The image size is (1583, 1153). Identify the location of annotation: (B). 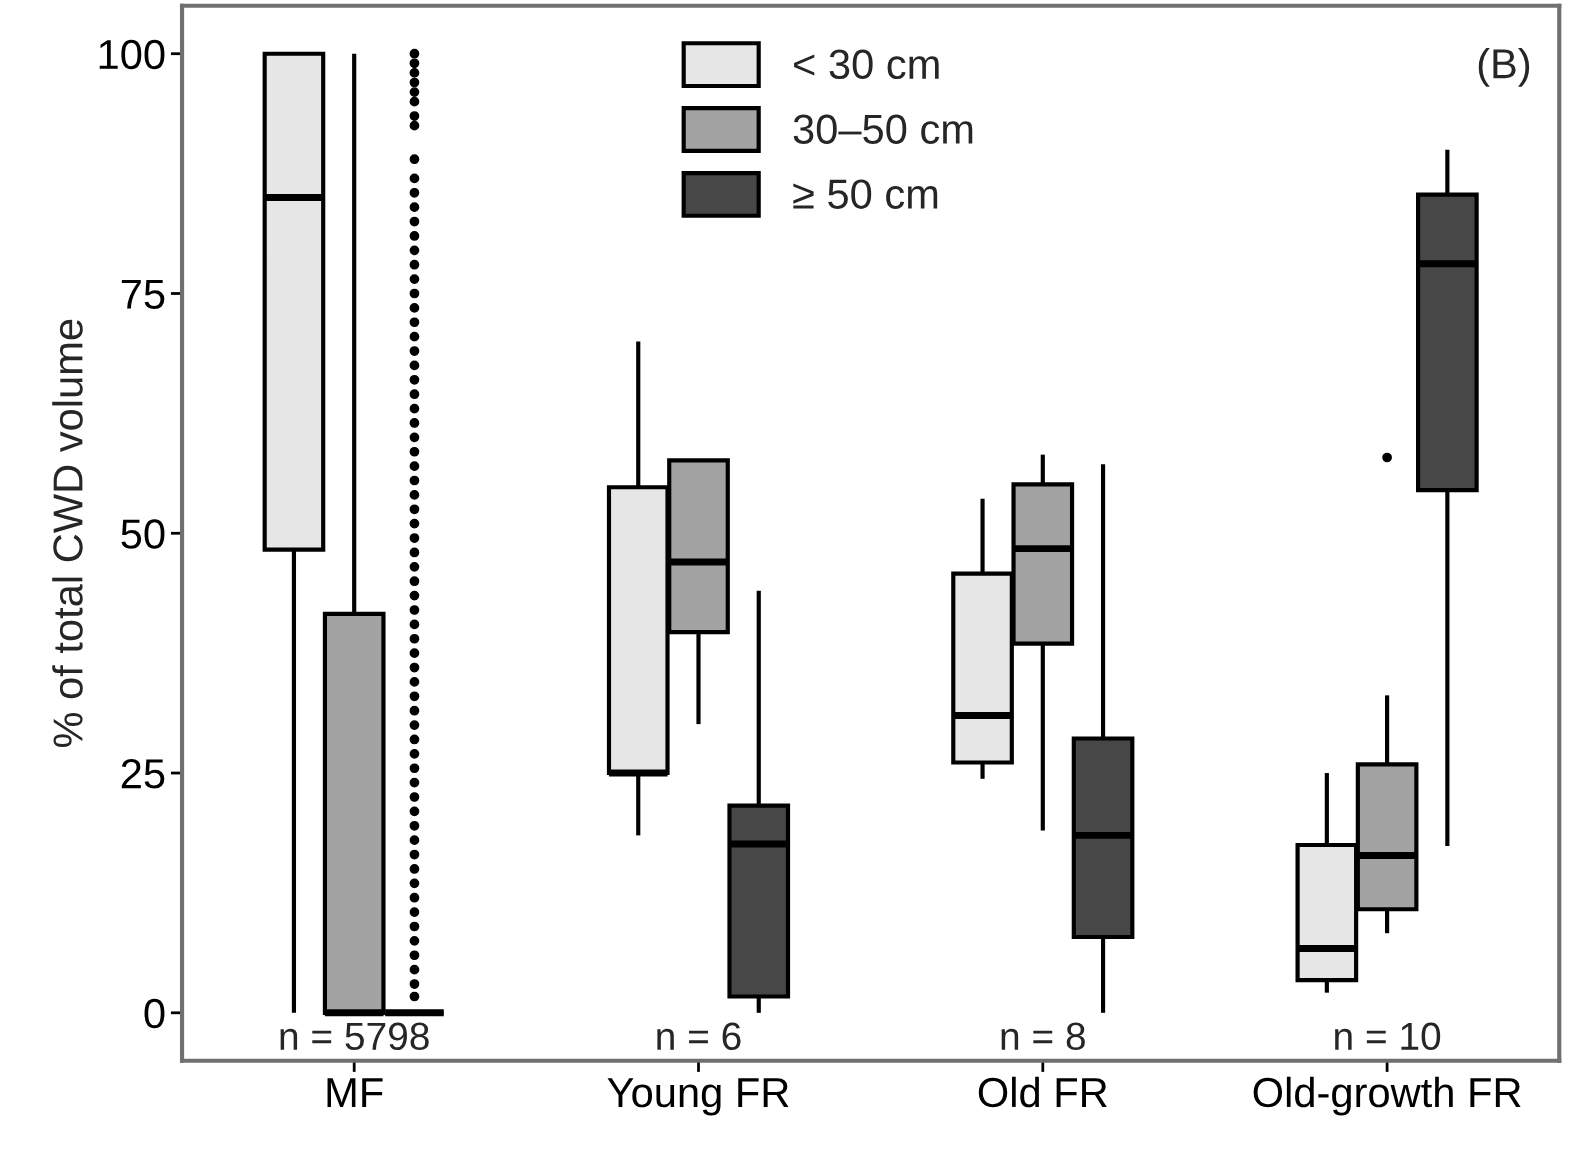
(1504, 67).